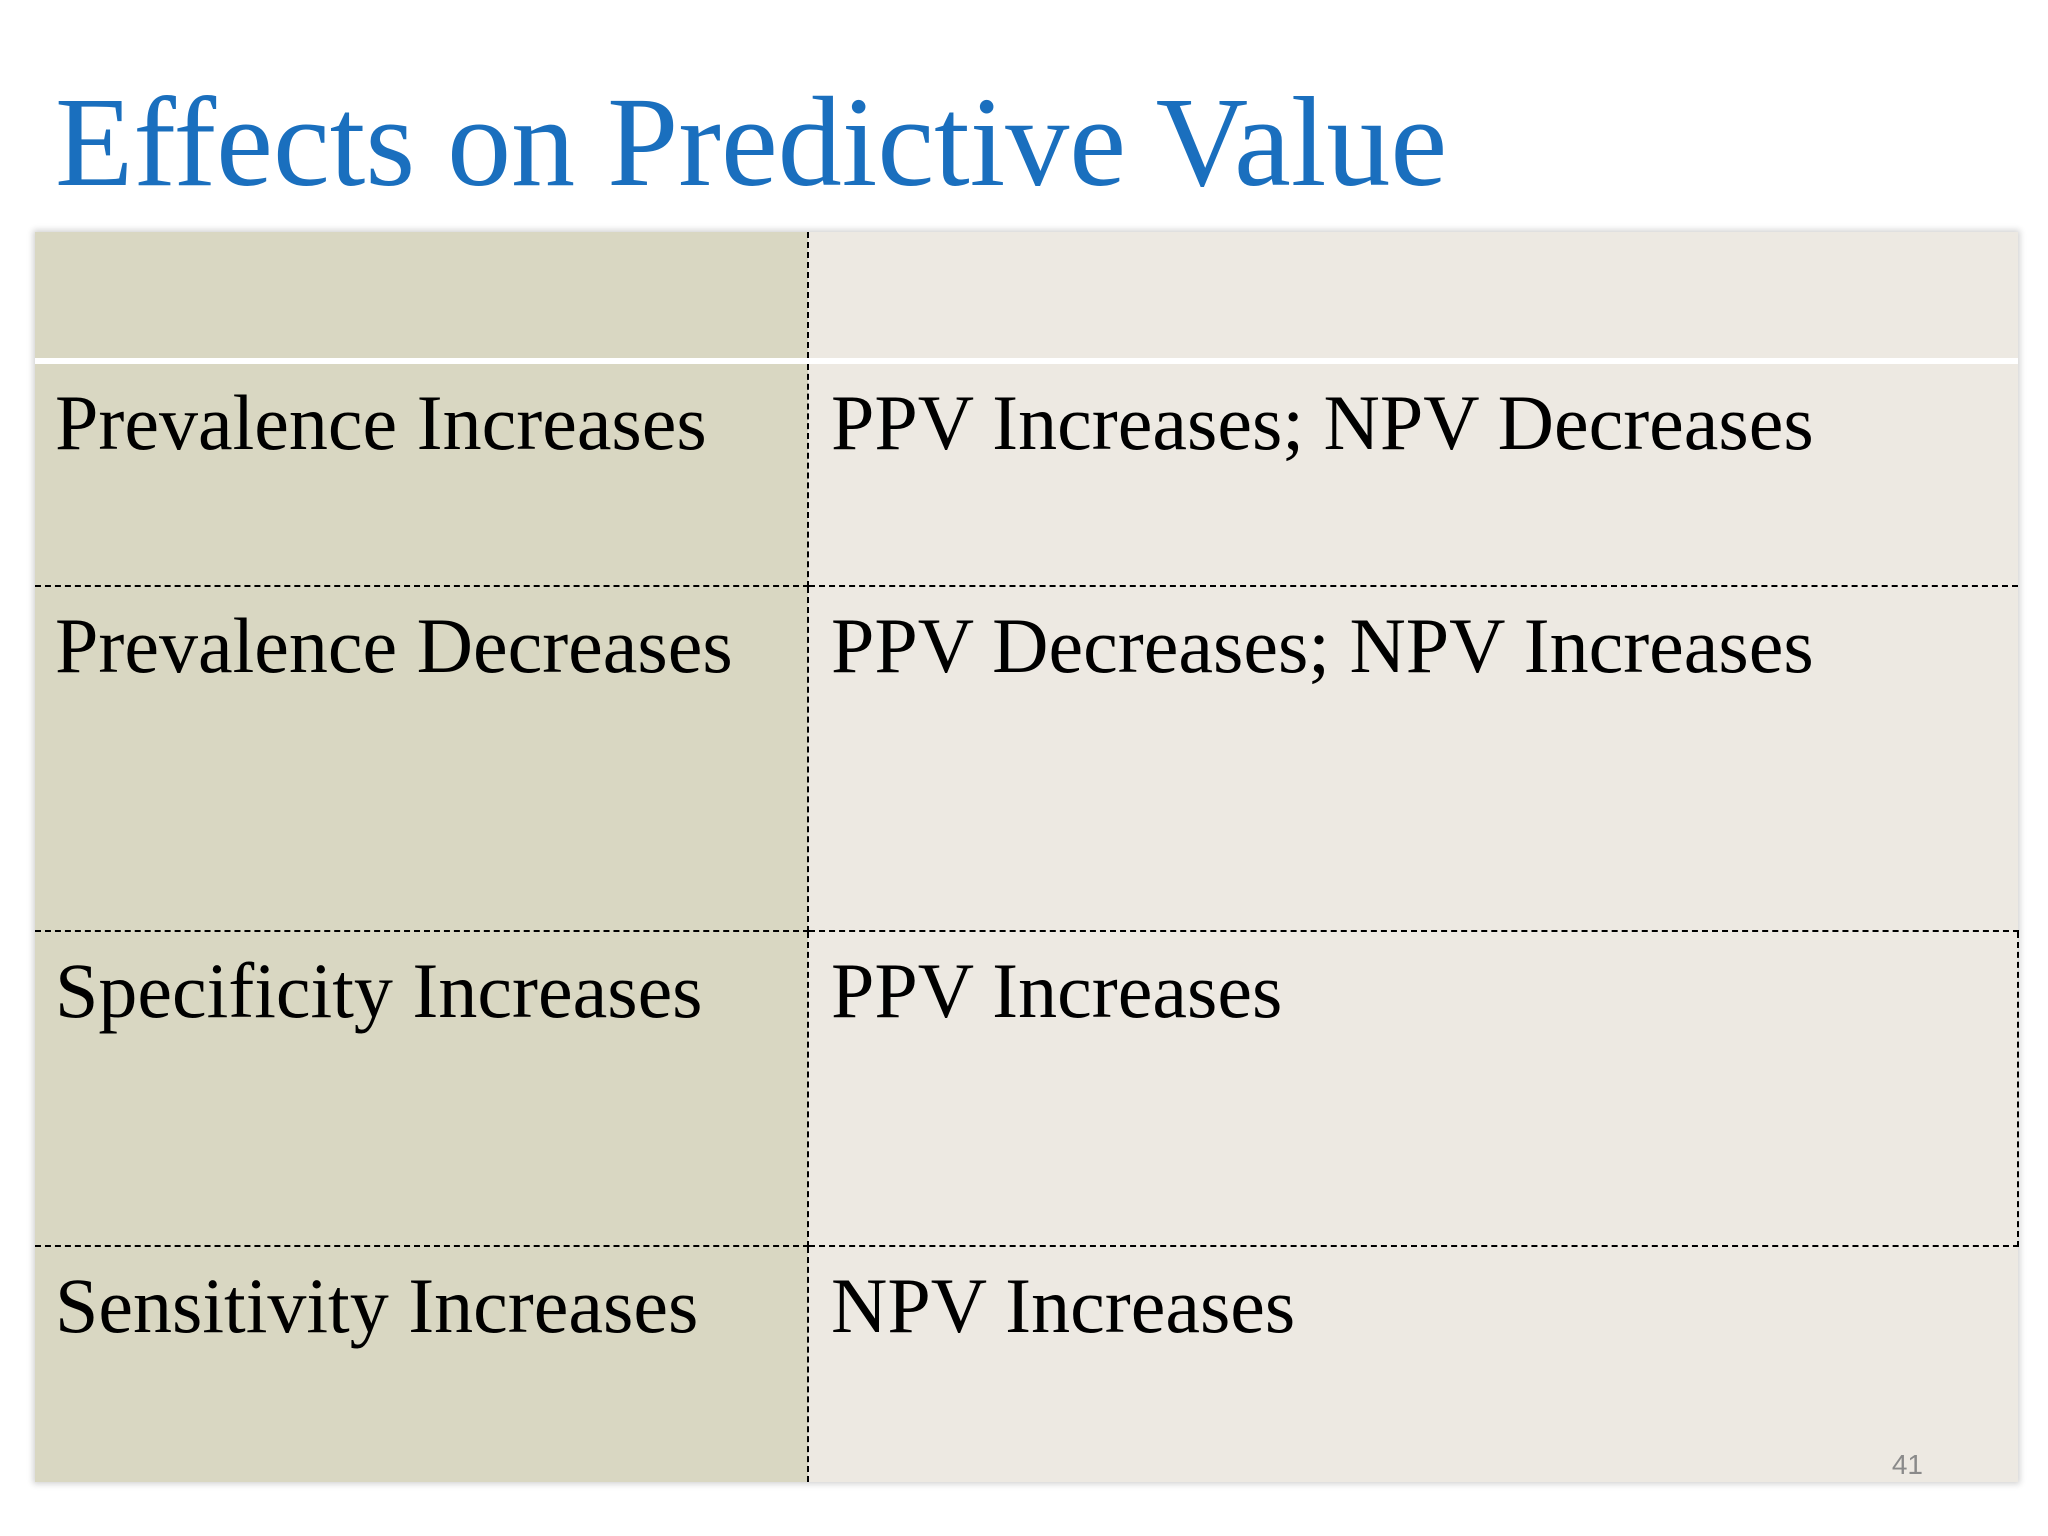 The height and width of the screenshot is (1536, 2048). What do you see at coordinates (381, 422) in the screenshot?
I see `condition-text: Prevalence Increases` at bounding box center [381, 422].